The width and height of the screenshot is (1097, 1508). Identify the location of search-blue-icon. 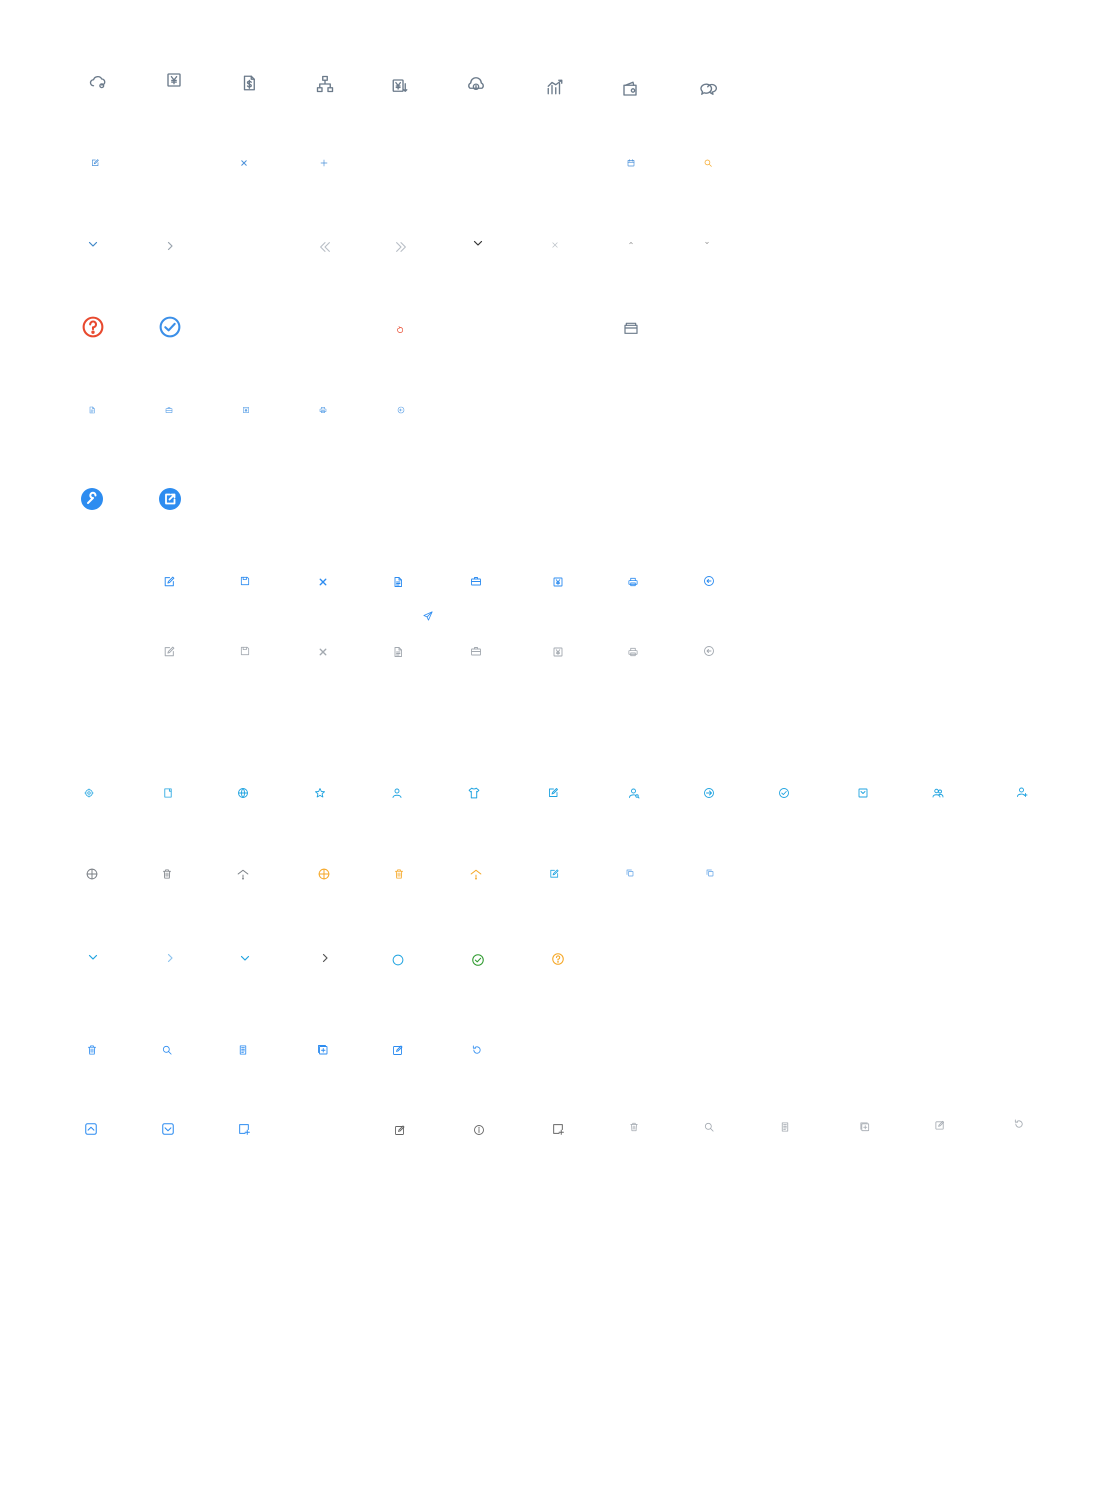
(167, 1050).